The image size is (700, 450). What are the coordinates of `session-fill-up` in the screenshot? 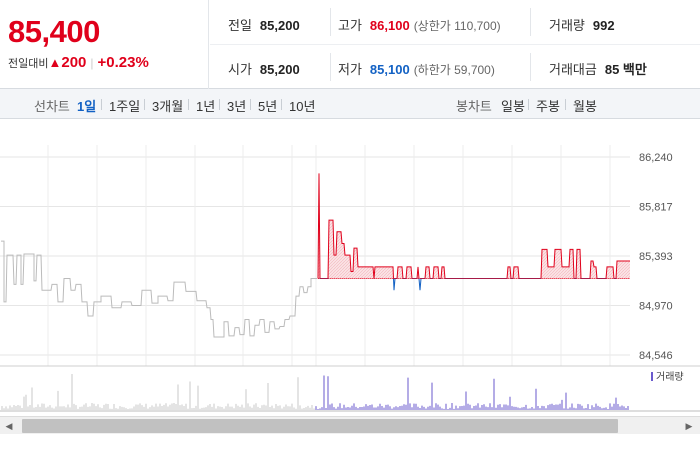 It's located at (474, 226).